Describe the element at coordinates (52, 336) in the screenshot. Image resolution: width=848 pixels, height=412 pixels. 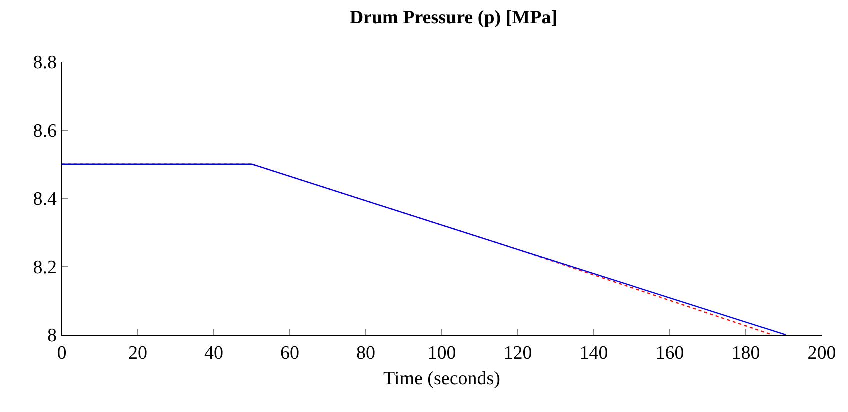
I see `y-tick-label: 8` at that location.